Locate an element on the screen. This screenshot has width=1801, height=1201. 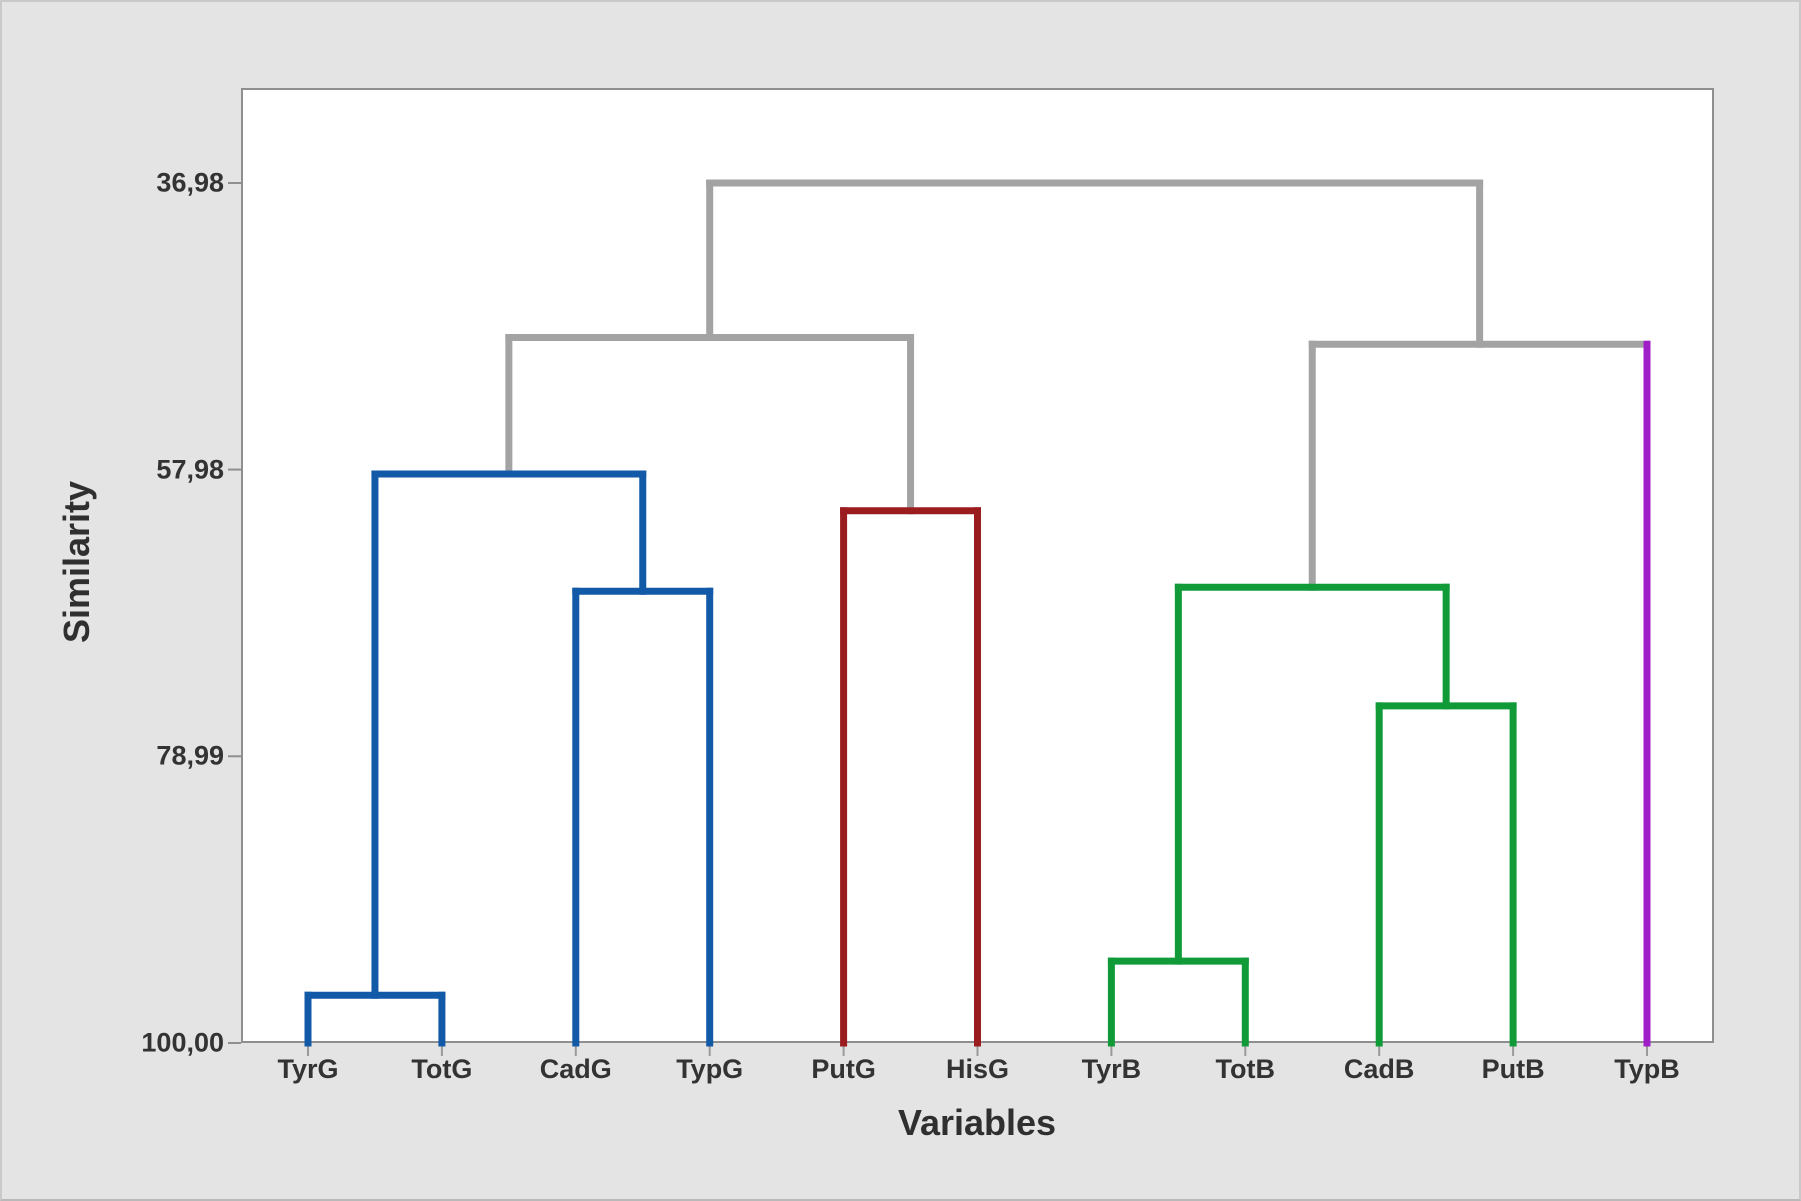
x-axis-leaf-label: PutG is located at coordinates (843, 1069).